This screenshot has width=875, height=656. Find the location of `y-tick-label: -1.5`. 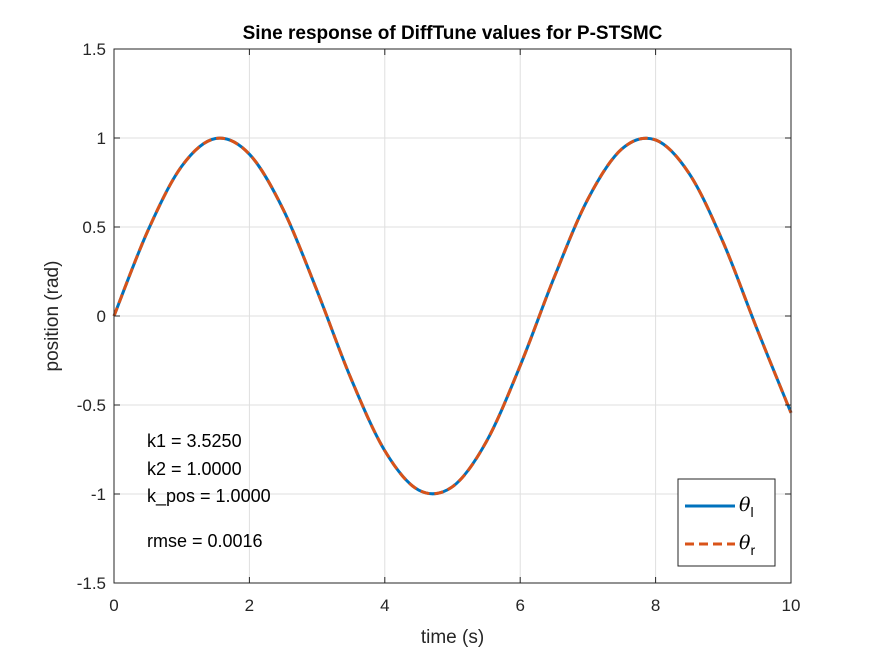

y-tick-label: -1.5 is located at coordinates (91, 583).